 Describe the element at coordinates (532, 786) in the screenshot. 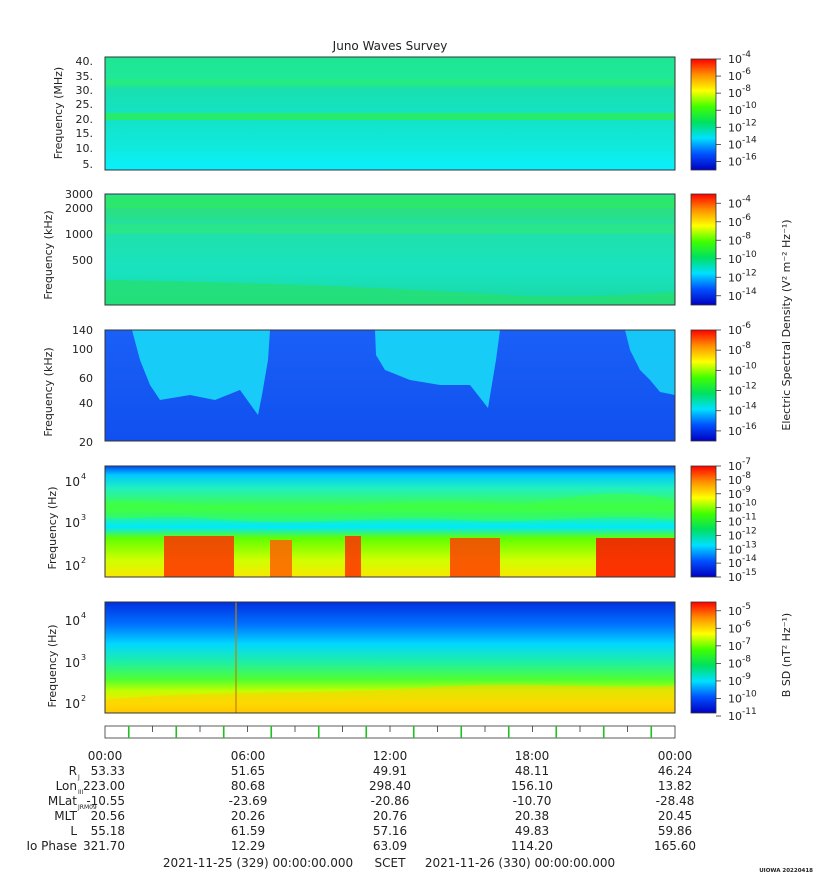

I see `ephemeris-value: 156.10` at that location.